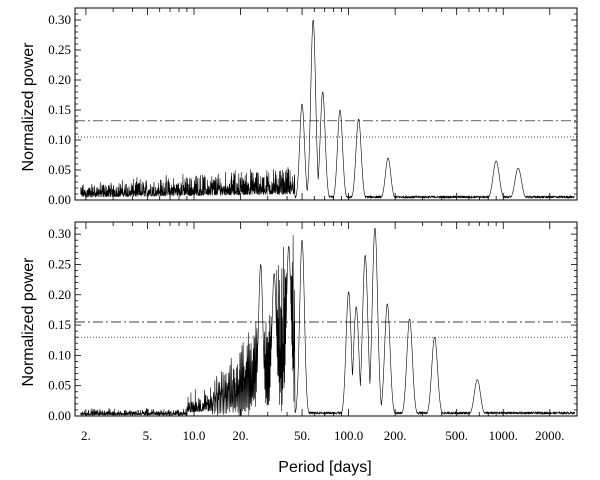  Describe the element at coordinates (549, 435) in the screenshot. I see `x-tick-label: 2000.` at that location.